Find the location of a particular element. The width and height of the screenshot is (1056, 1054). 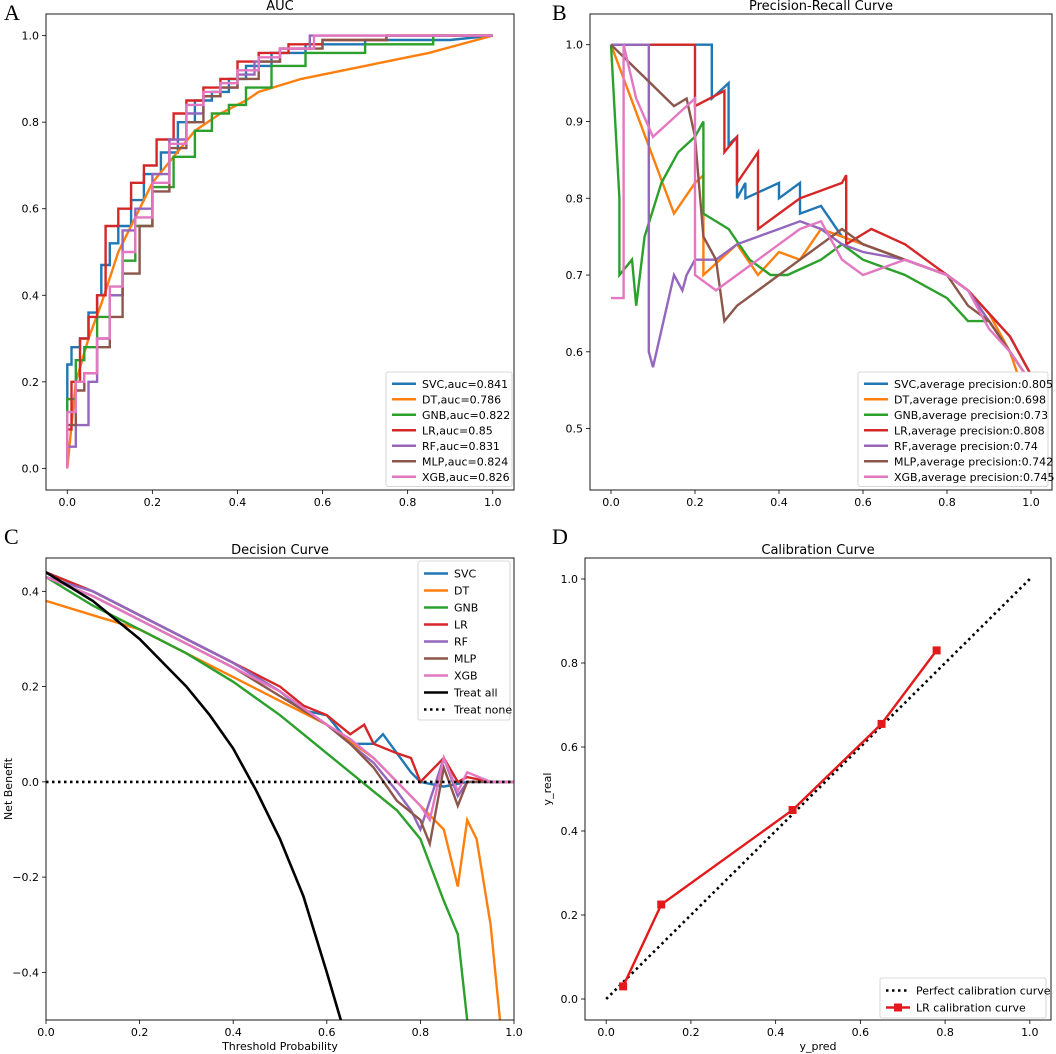

legend-entry-dt: DT,auc=0.786 is located at coordinates (461, 399).